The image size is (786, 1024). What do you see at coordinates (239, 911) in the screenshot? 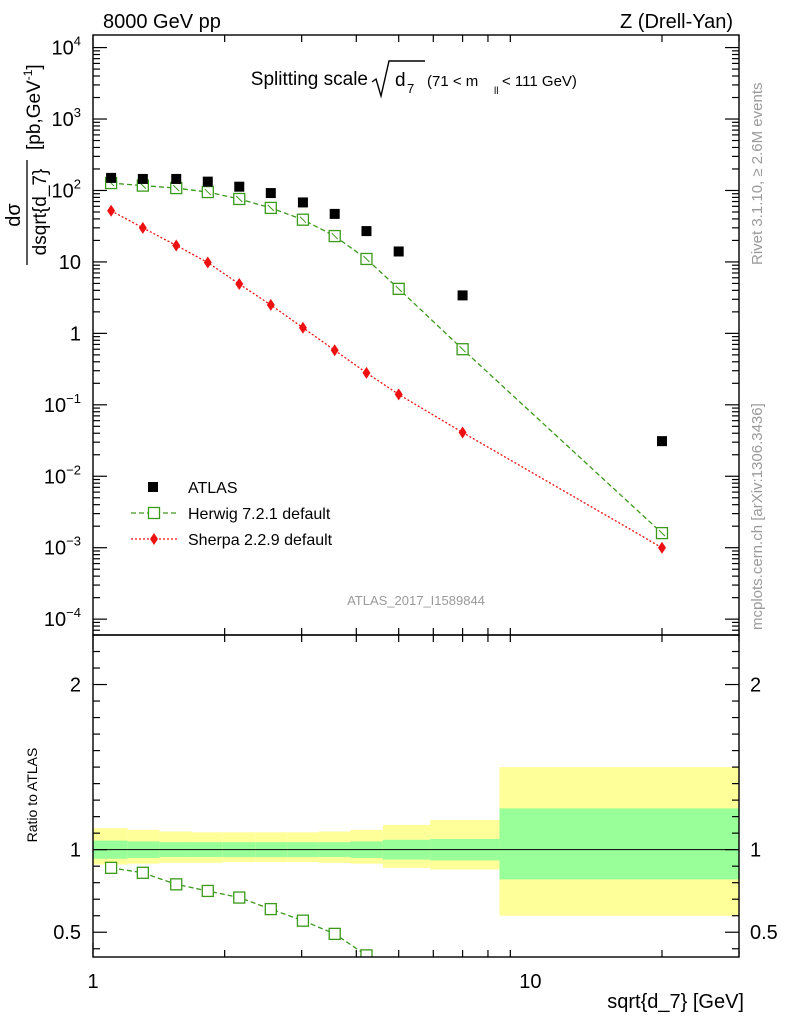
I see `ratio-line-herwig` at bounding box center [239, 911].